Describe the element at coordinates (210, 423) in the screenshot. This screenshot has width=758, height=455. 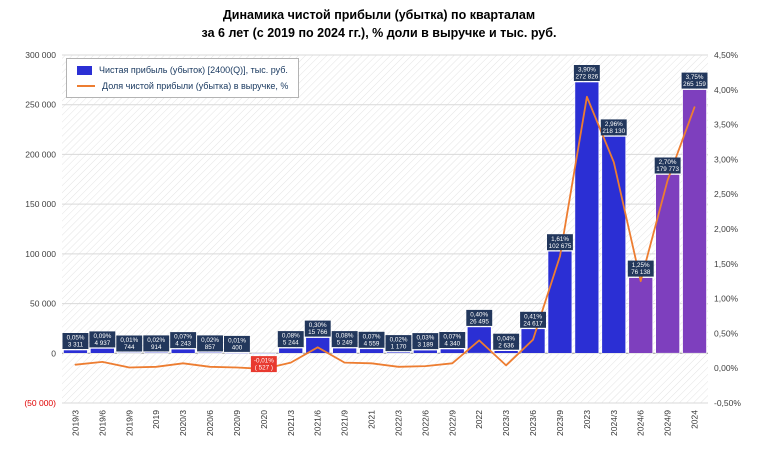
I see `x-axis-label: 2020/6` at that location.